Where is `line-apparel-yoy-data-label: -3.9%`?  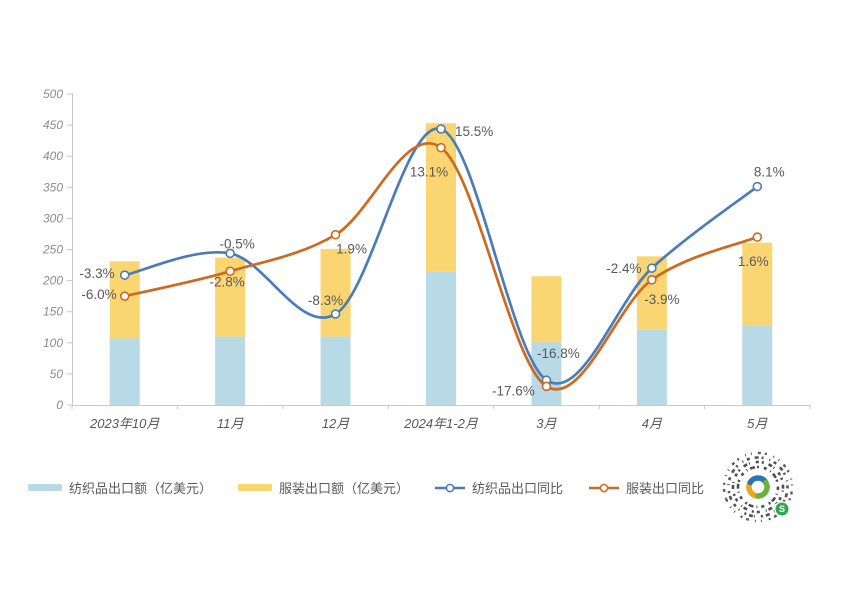 line-apparel-yoy-data-label: -3.9% is located at coordinates (661, 299).